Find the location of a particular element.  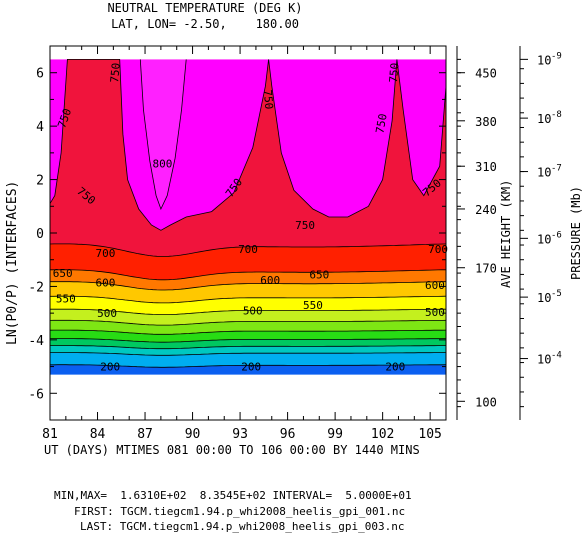

height-tick-label: 100 is located at coordinates (486, 402).